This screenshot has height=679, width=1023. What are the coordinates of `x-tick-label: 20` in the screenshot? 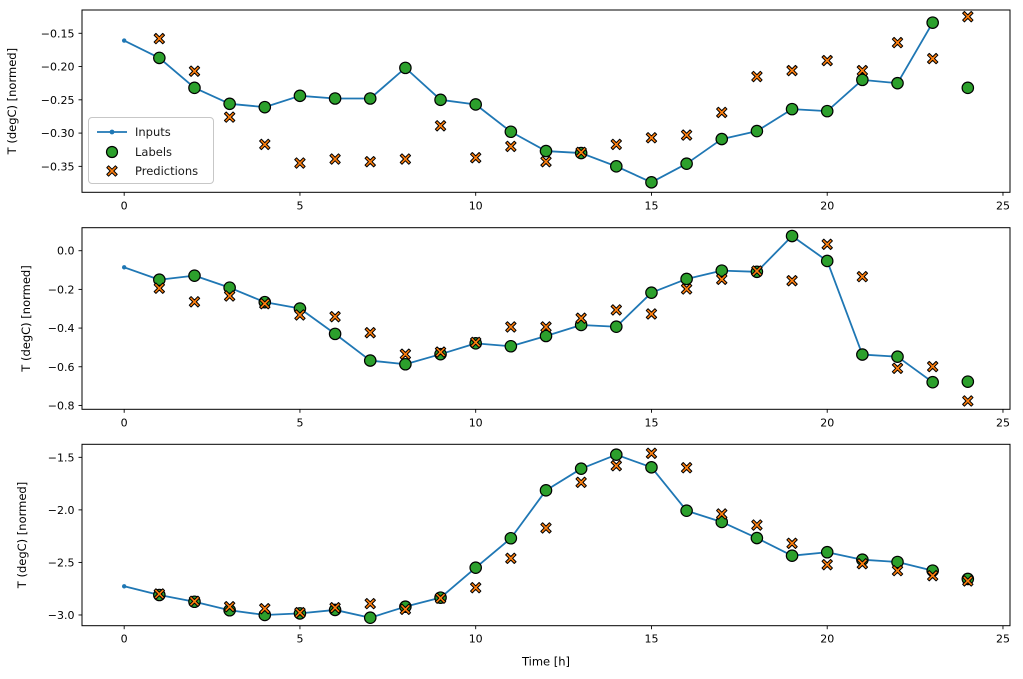 It's located at (827, 205).